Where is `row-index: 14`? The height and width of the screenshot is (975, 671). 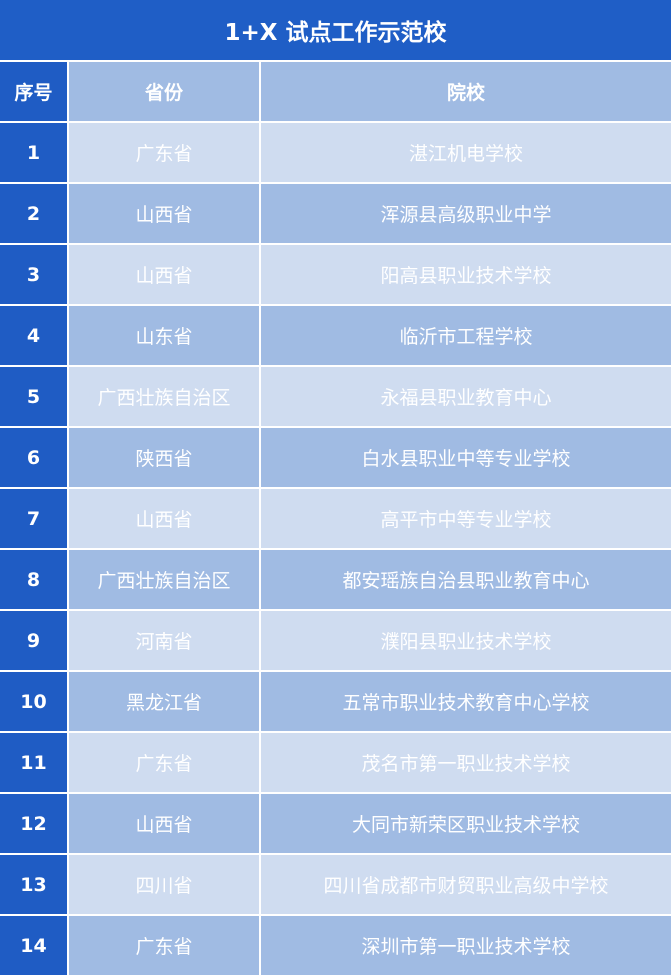
row-index: 14 is located at coordinates (33, 945).